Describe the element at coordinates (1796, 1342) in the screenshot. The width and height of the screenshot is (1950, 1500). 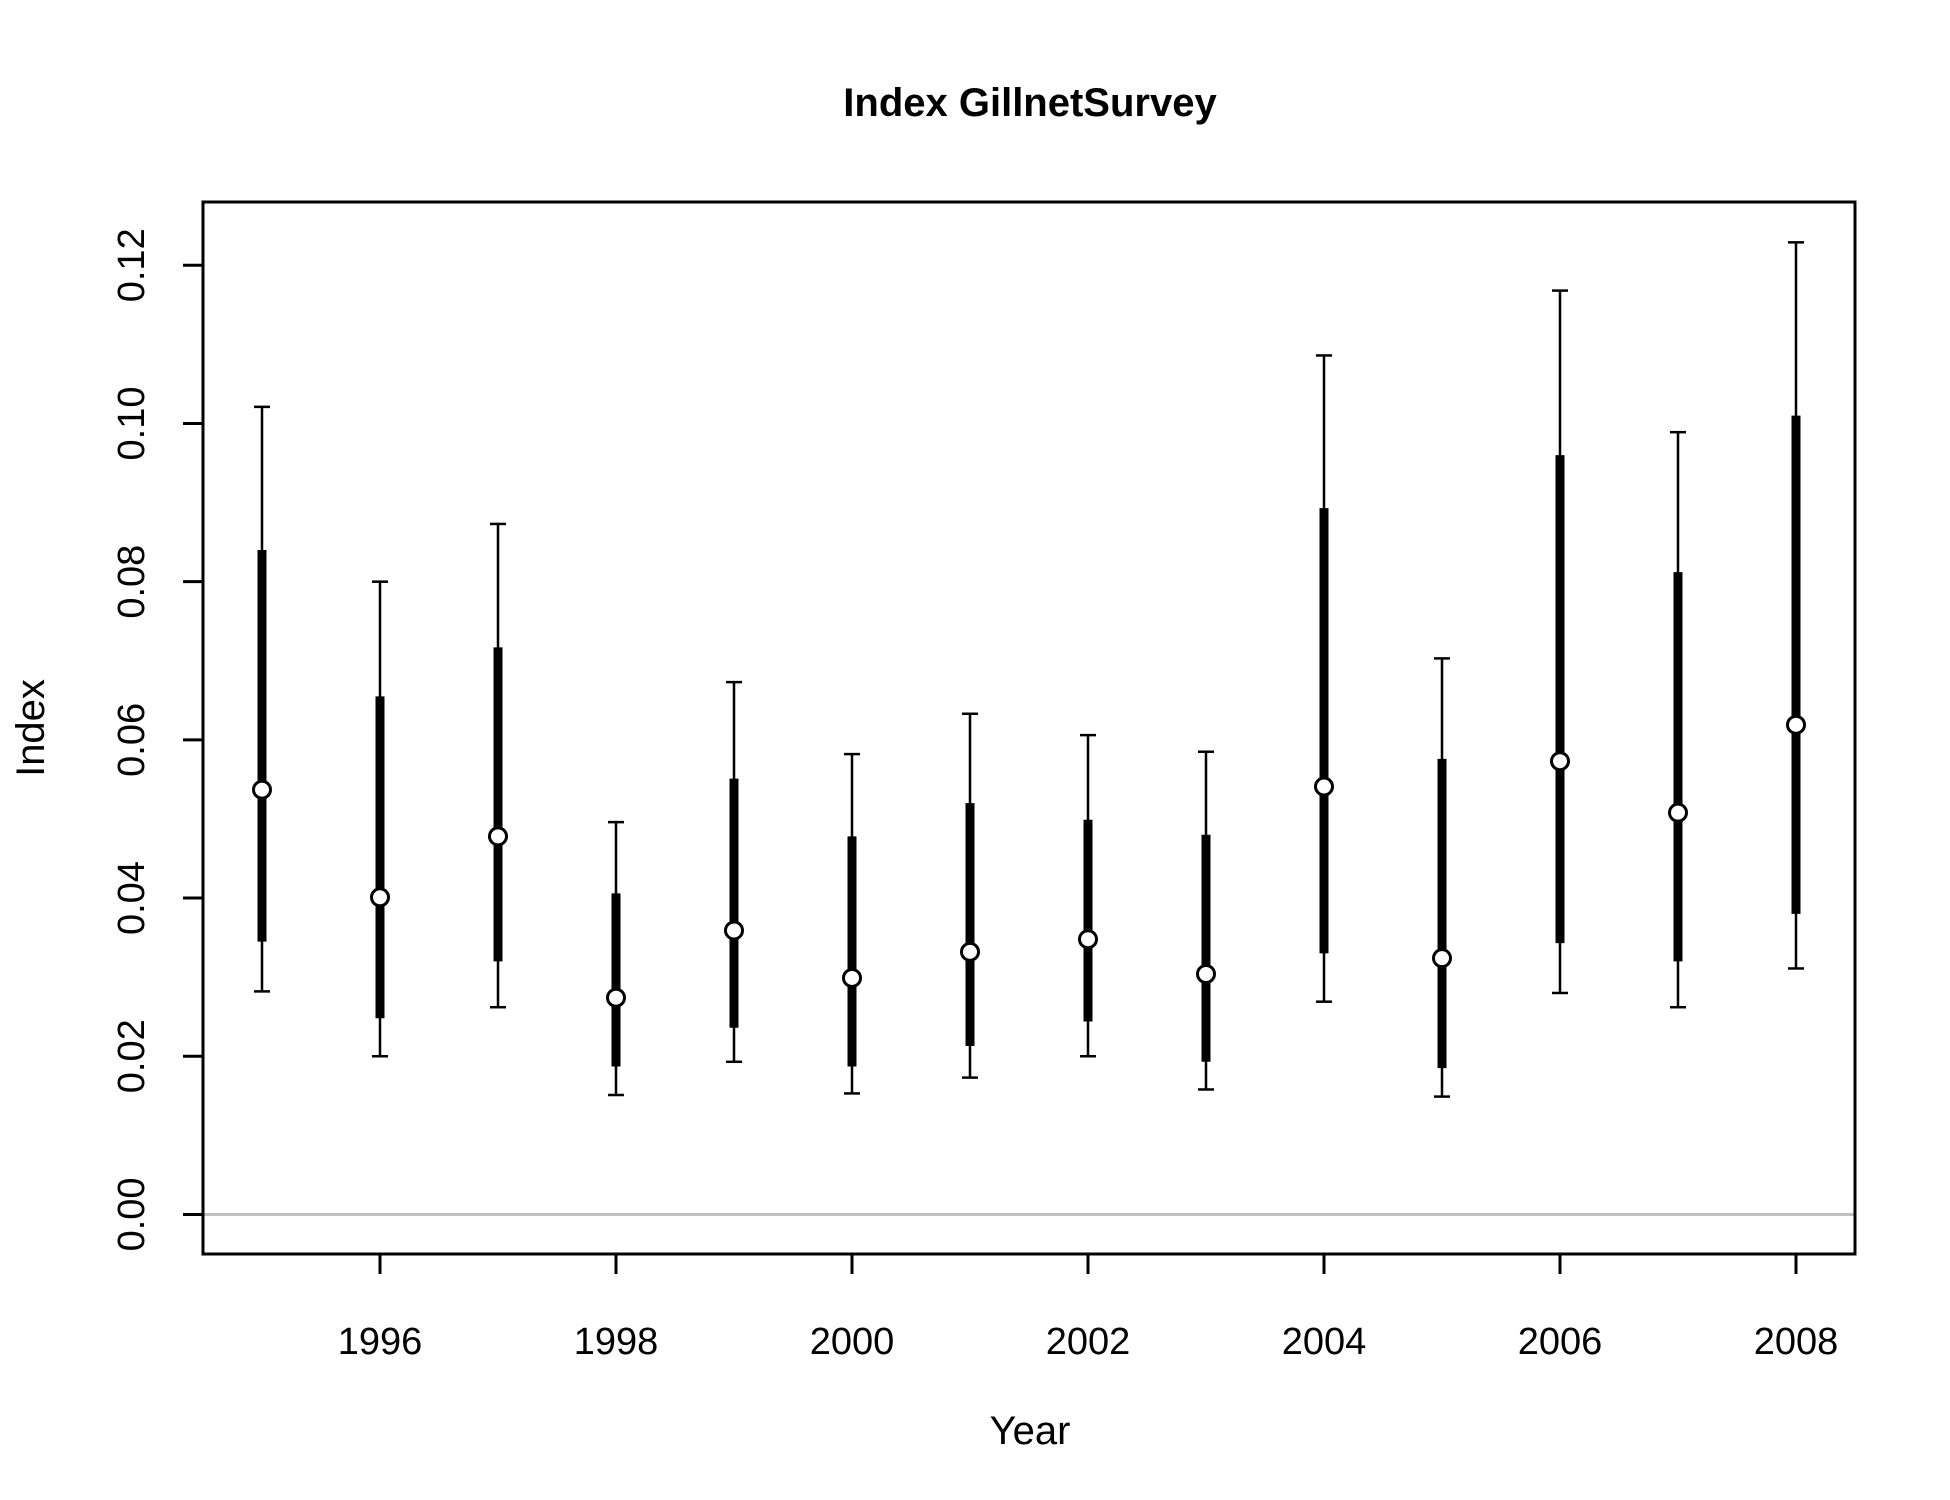
I see `x-tick-label: 2008` at that location.